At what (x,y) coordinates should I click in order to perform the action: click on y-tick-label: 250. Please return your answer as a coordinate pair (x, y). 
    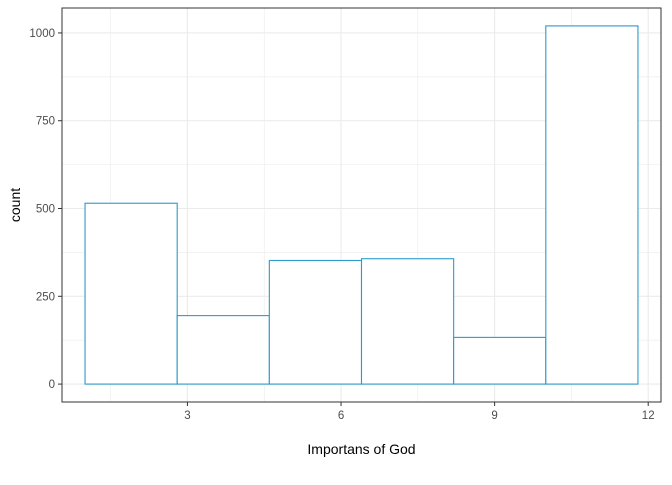
    Looking at the image, I should click on (45, 297).